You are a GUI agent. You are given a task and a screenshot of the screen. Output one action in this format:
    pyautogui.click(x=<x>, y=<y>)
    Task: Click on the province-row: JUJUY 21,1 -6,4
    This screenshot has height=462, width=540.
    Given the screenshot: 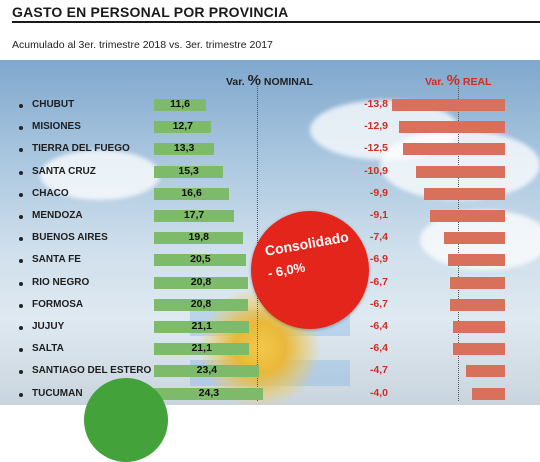 What is the action you would take?
    pyautogui.click(x=270, y=328)
    